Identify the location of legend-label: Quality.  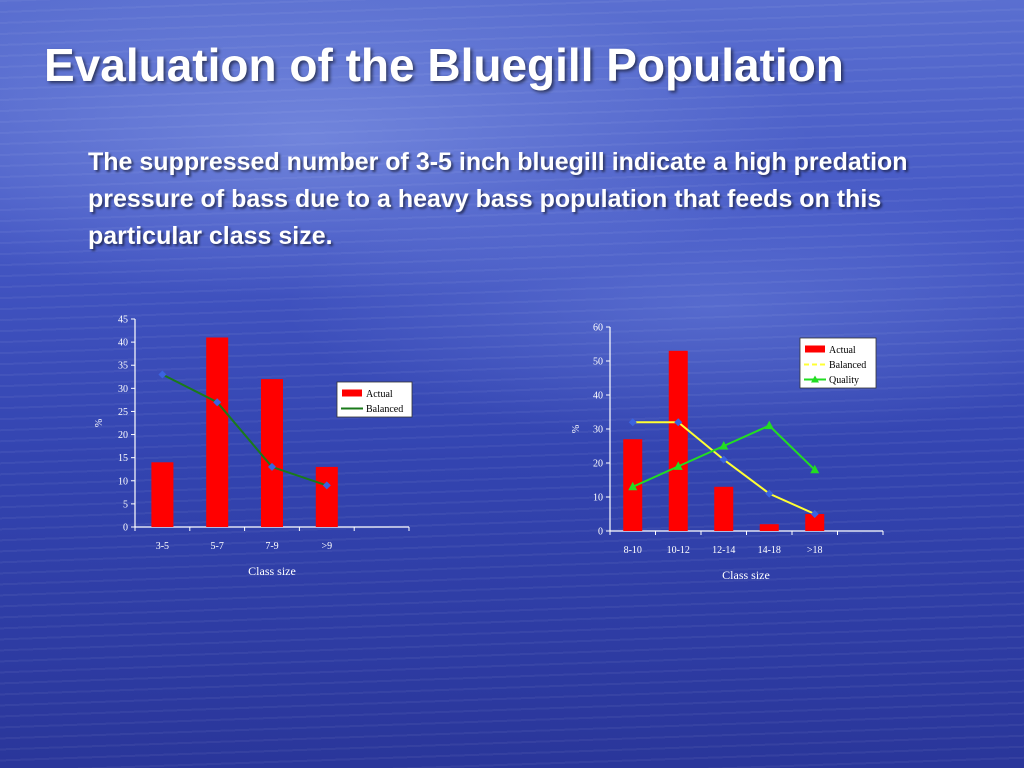
(844, 380).